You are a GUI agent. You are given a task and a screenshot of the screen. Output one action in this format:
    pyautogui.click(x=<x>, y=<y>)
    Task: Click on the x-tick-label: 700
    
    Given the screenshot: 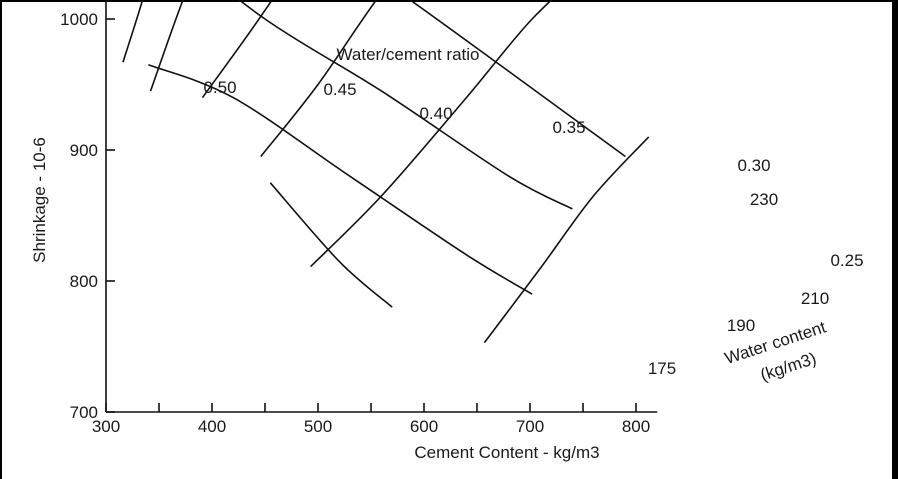 What is the action you would take?
    pyautogui.click(x=530, y=426)
    